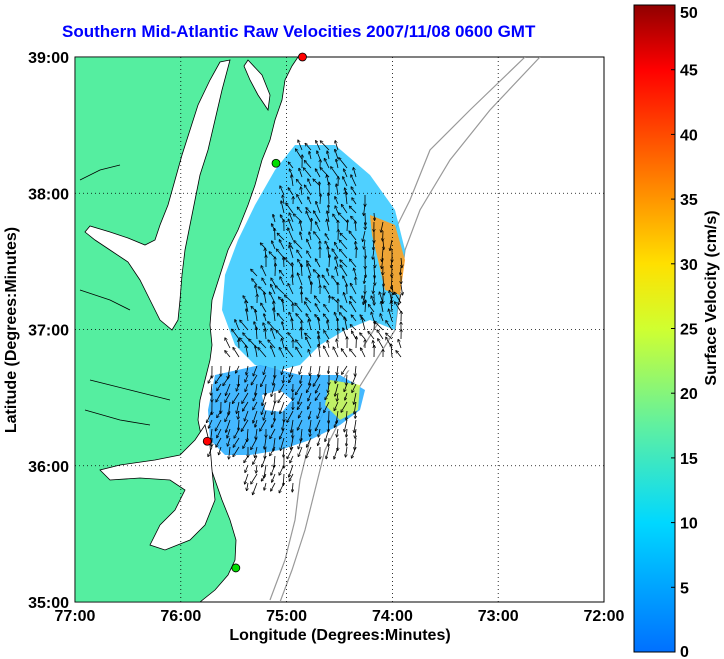 The image size is (724, 659). What do you see at coordinates (387, 255) in the screenshot?
I see `velocity-field-hotspot` at bounding box center [387, 255].